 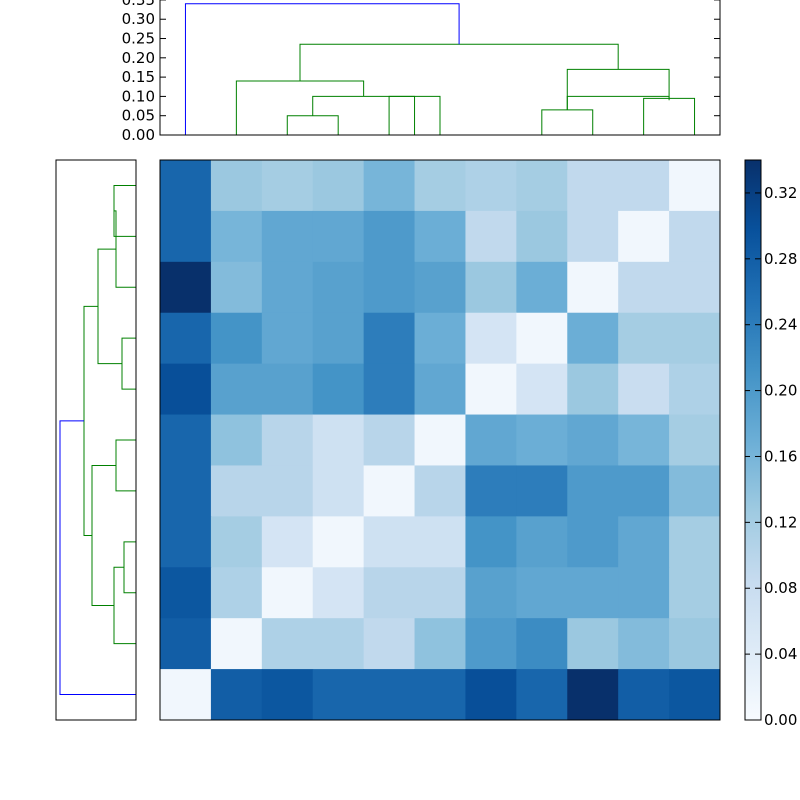 What do you see at coordinates (780, 193) in the screenshot?
I see `colorbar-tick-label: 0.32` at bounding box center [780, 193].